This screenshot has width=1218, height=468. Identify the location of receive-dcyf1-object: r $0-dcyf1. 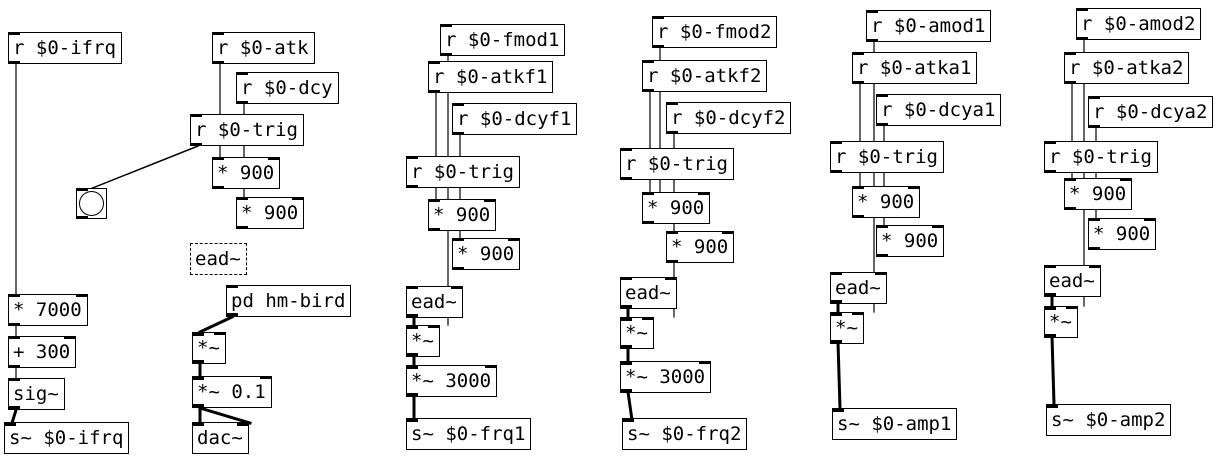
(515, 119).